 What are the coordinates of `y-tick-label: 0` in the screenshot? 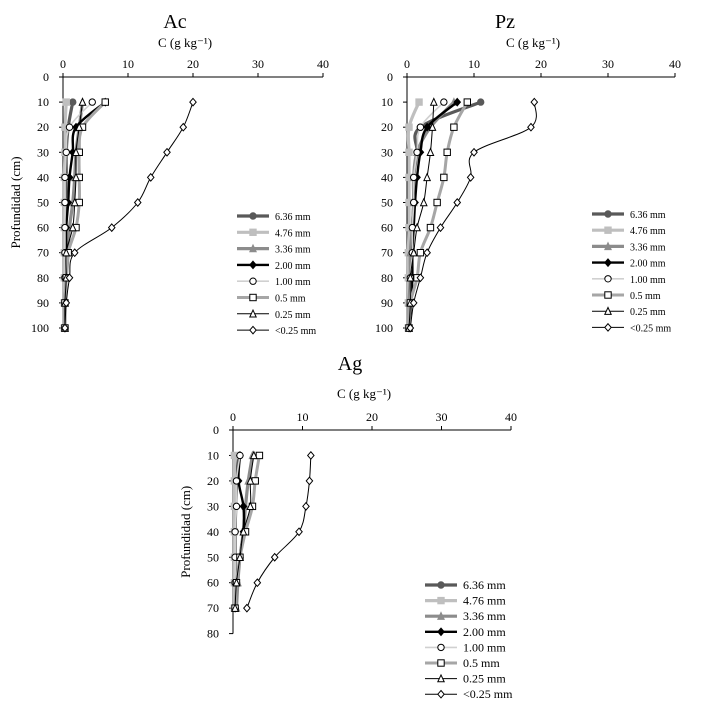 It's located at (216, 430).